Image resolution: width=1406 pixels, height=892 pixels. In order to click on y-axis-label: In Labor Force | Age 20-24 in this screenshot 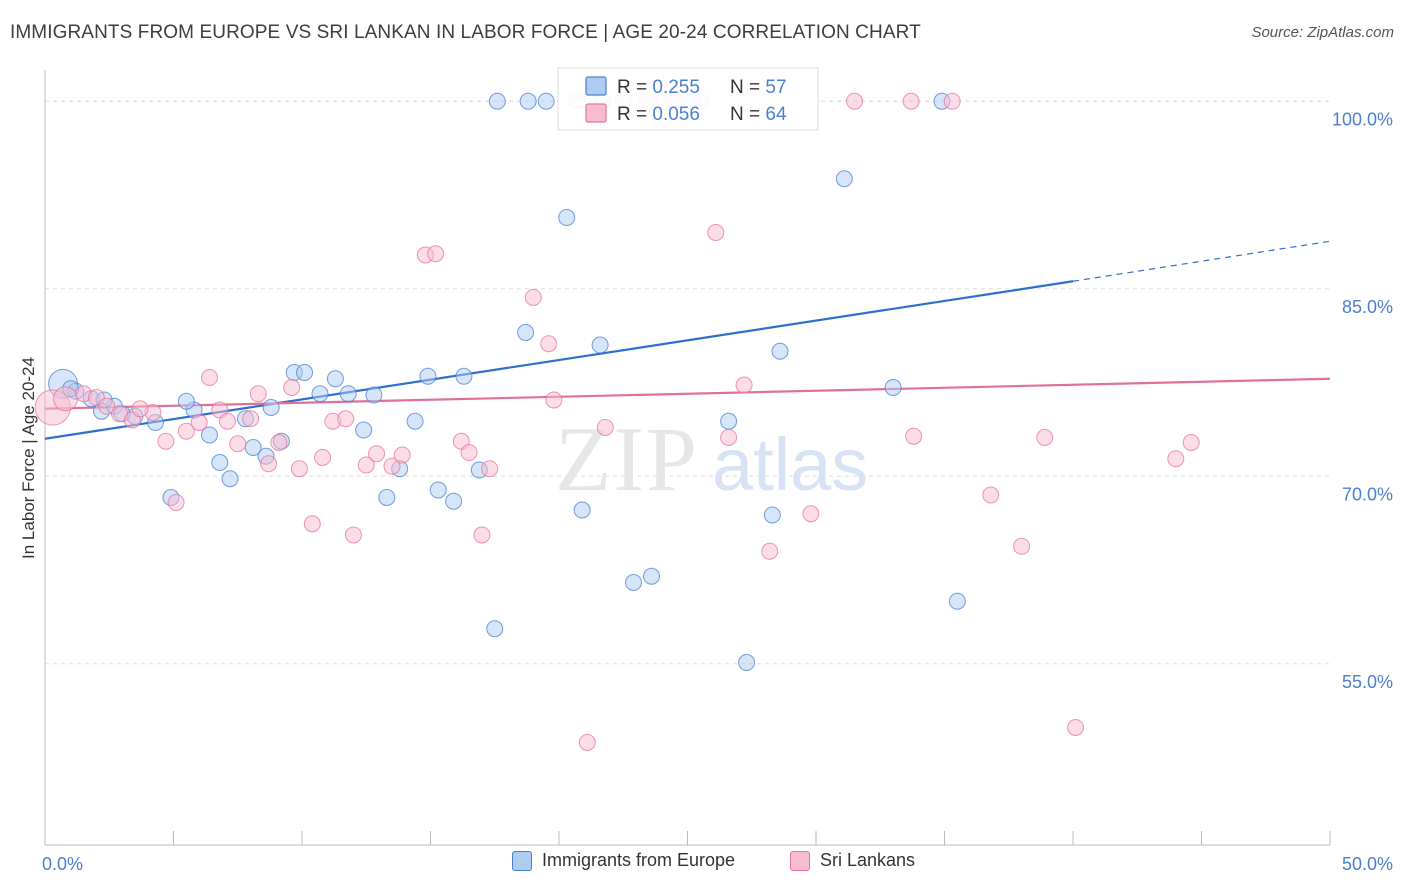, I will do `click(28, 458)`.